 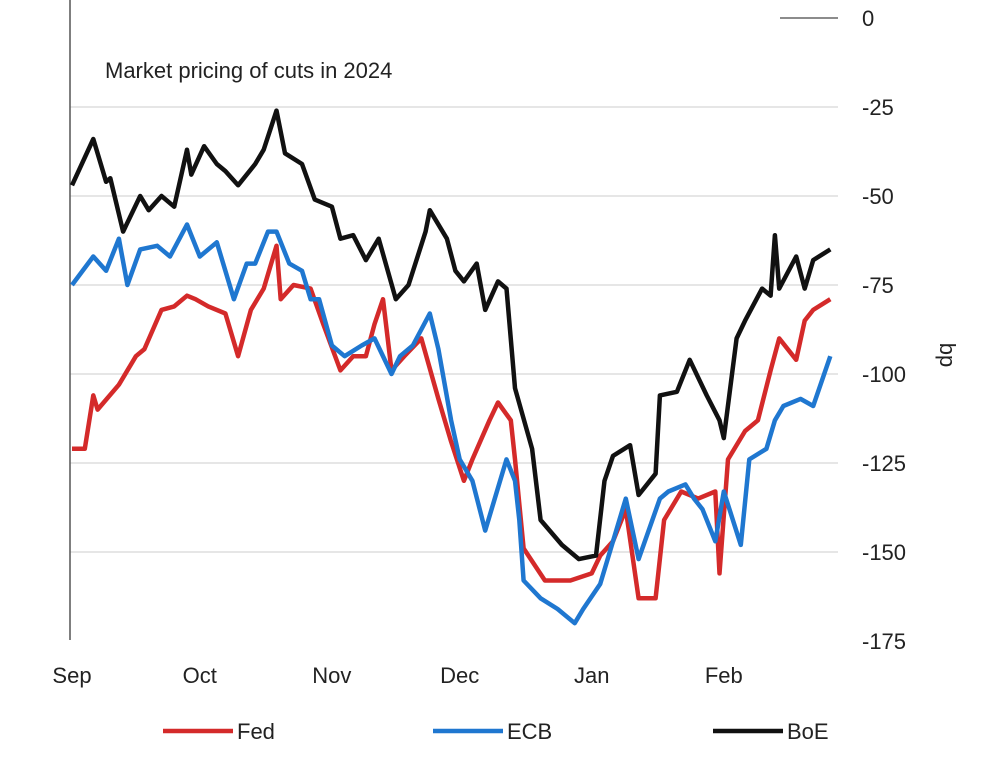 I want to click on y-tick-label: -150, so click(x=884, y=552).